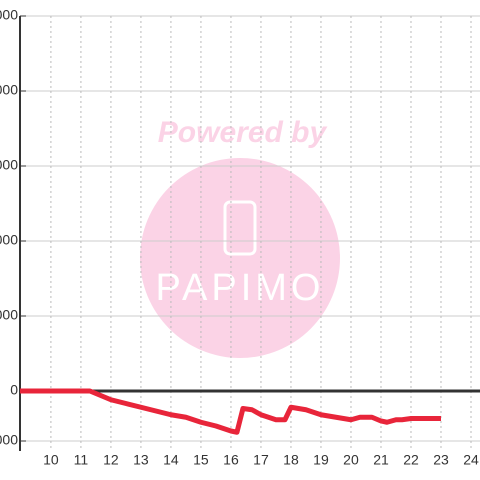 This screenshot has height=480, width=480. I want to click on x-tick-label: 11, so click(81, 460).